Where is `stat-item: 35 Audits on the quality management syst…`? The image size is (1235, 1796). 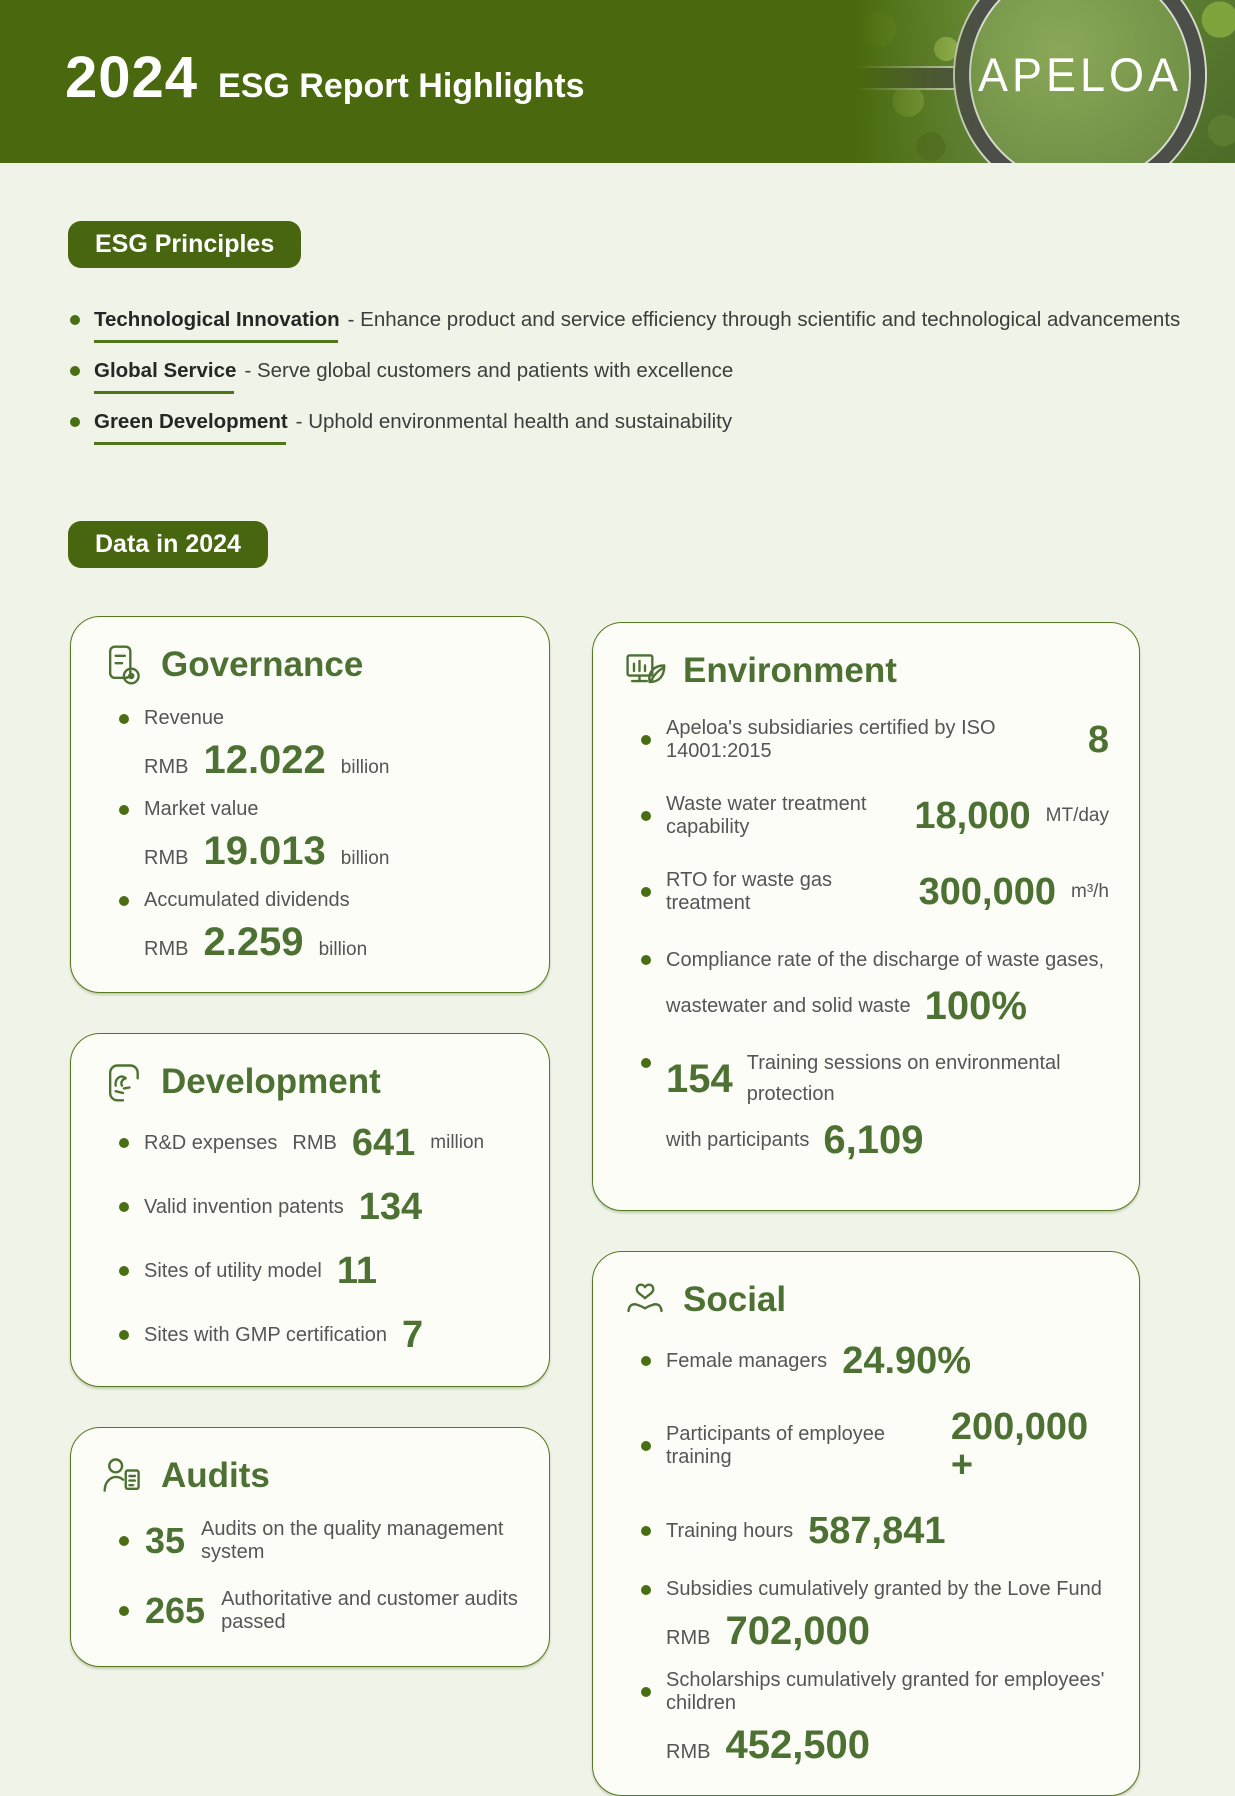
stat-item: 35 Audits on the quality management syst… is located at coordinates (319, 1541).